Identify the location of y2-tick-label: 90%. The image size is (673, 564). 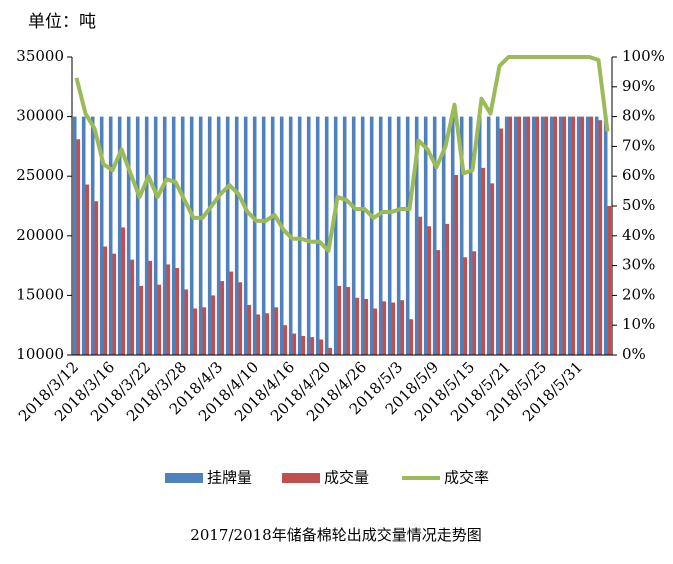
(638, 86).